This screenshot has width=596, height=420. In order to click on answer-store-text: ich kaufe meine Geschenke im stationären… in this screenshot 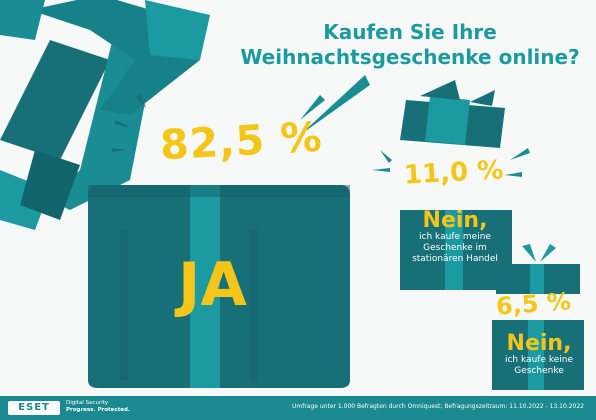, I will do `click(455, 248)`.